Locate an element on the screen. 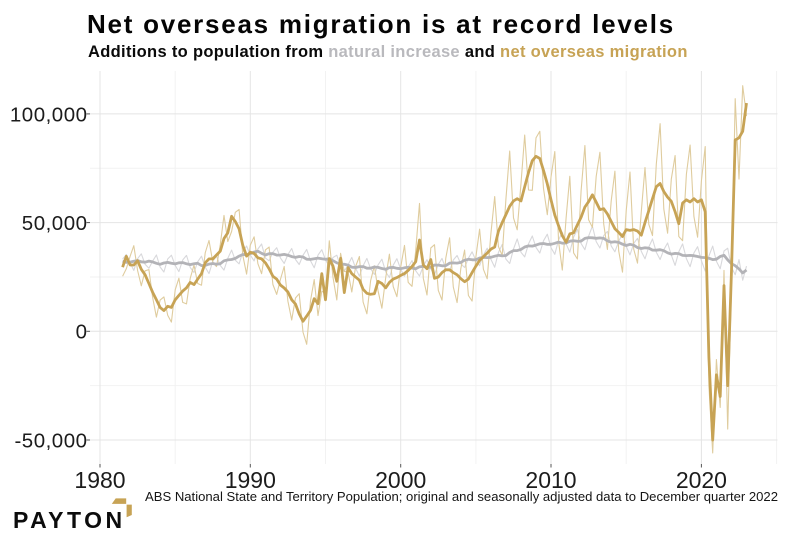 This screenshot has height=542, width=786. svg-text: 1980 is located at coordinates (99, 480).